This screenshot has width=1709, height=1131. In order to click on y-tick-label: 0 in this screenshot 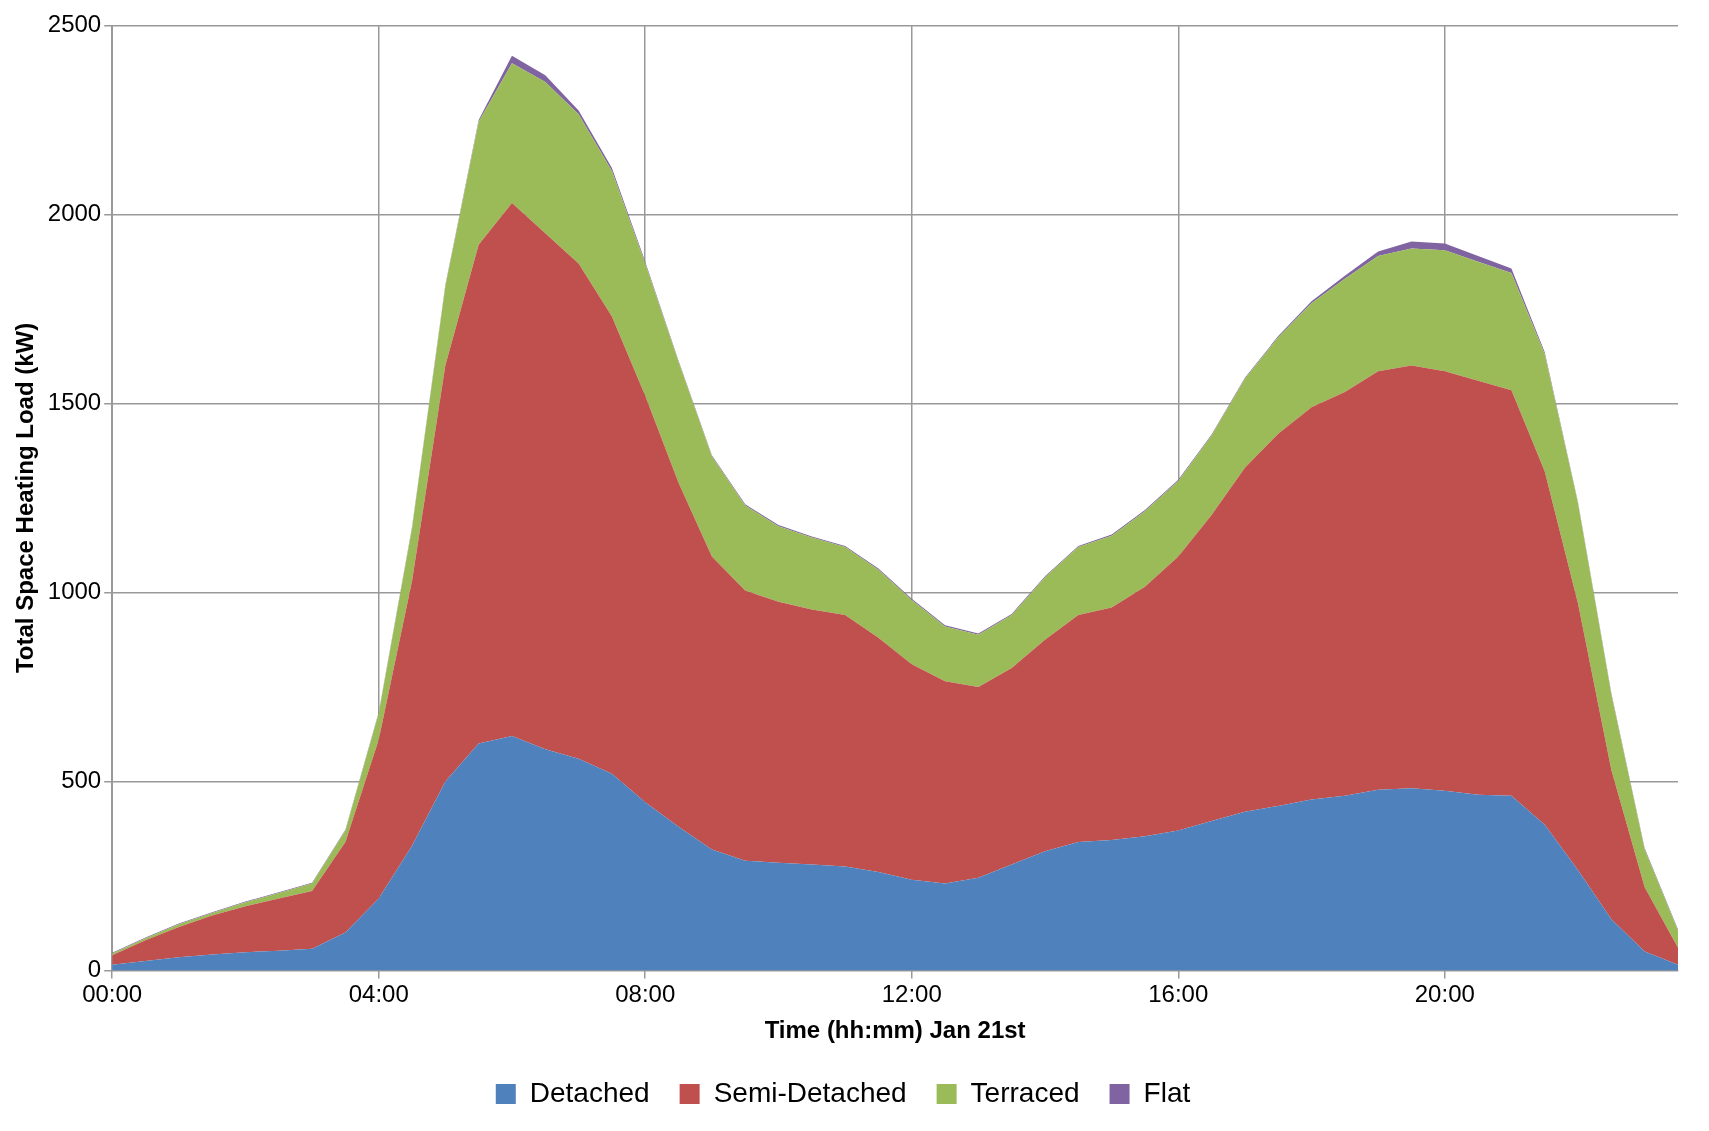, I will do `click(94, 969)`.